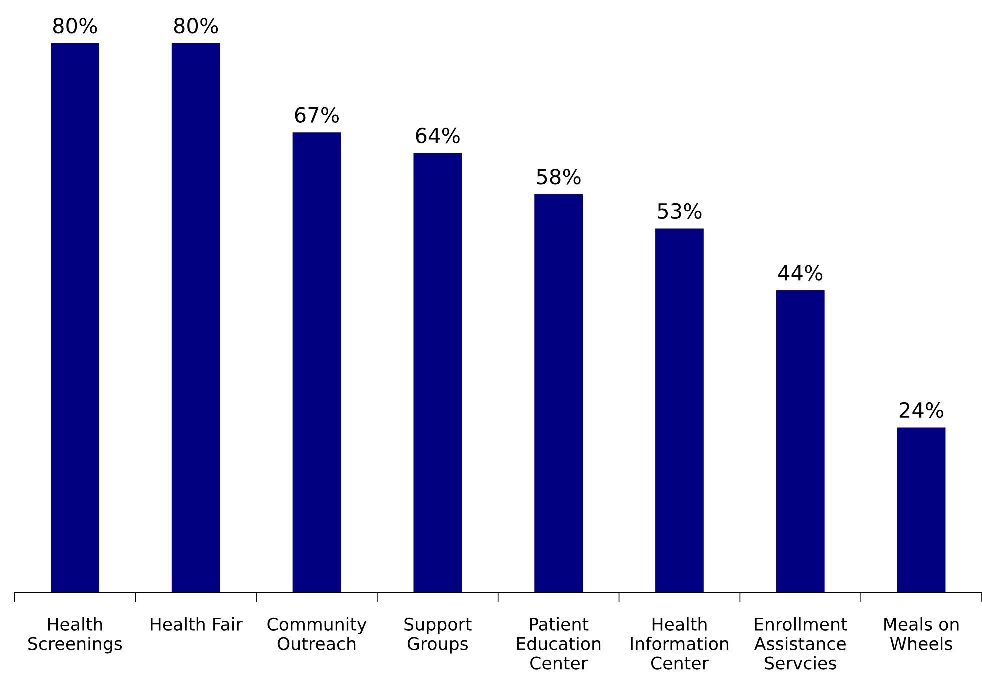 Image resolution: width=982 pixels, height=693 pixels. What do you see at coordinates (680, 211) in the screenshot?
I see `data-label: 53%` at bounding box center [680, 211].